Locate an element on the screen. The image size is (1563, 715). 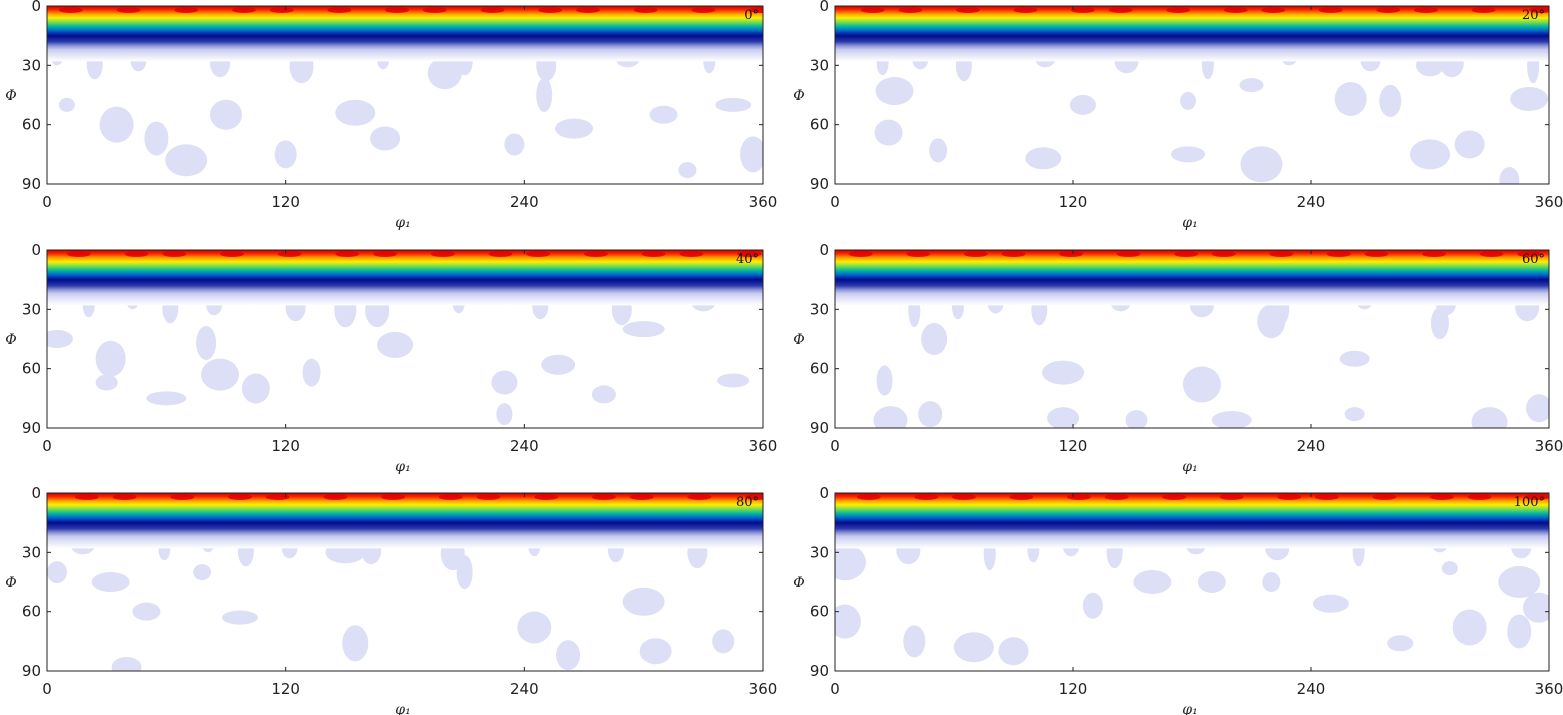
intensity-band is located at coordinates (405, 278).